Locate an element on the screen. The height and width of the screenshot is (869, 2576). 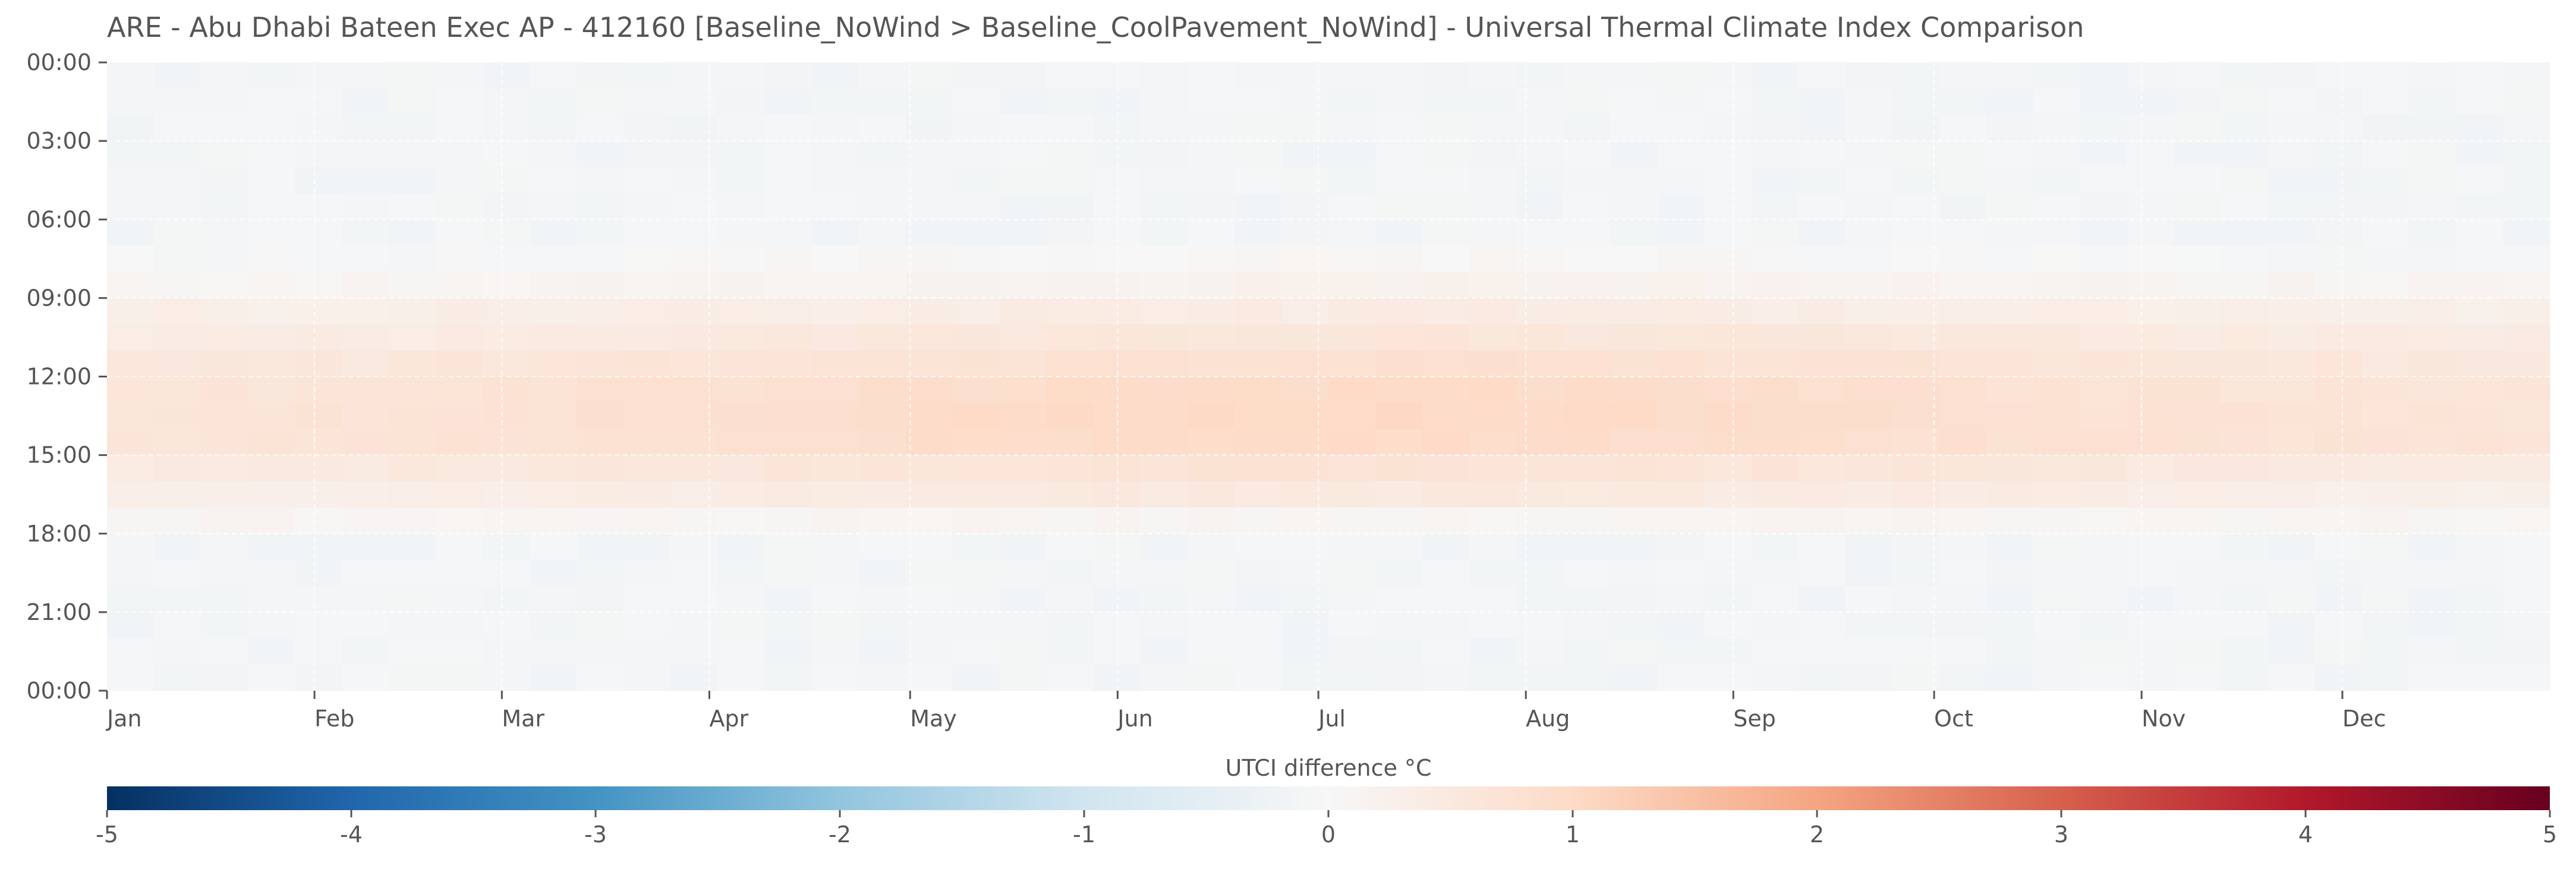
colorbar-tick-label: -5 is located at coordinates (107, 834).